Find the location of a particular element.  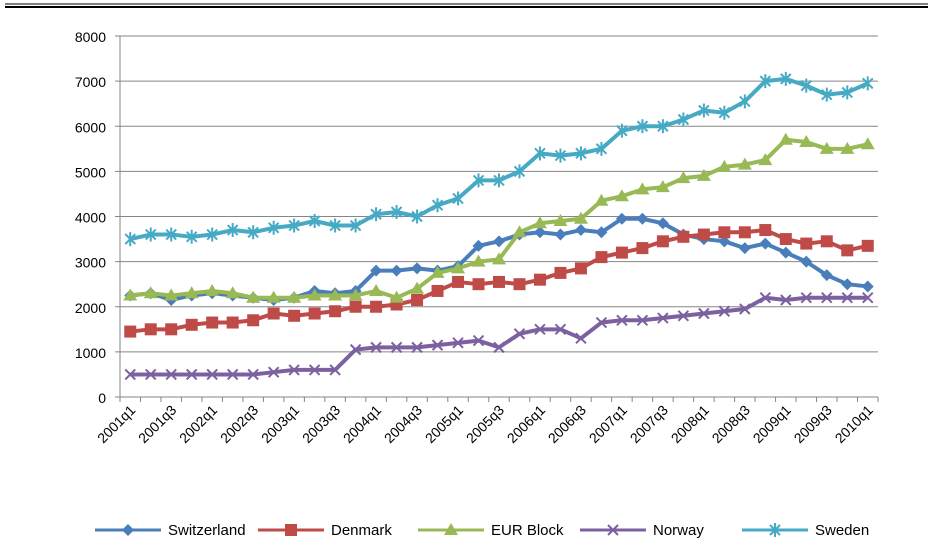

legend-label: Norway is located at coordinates (678, 530).